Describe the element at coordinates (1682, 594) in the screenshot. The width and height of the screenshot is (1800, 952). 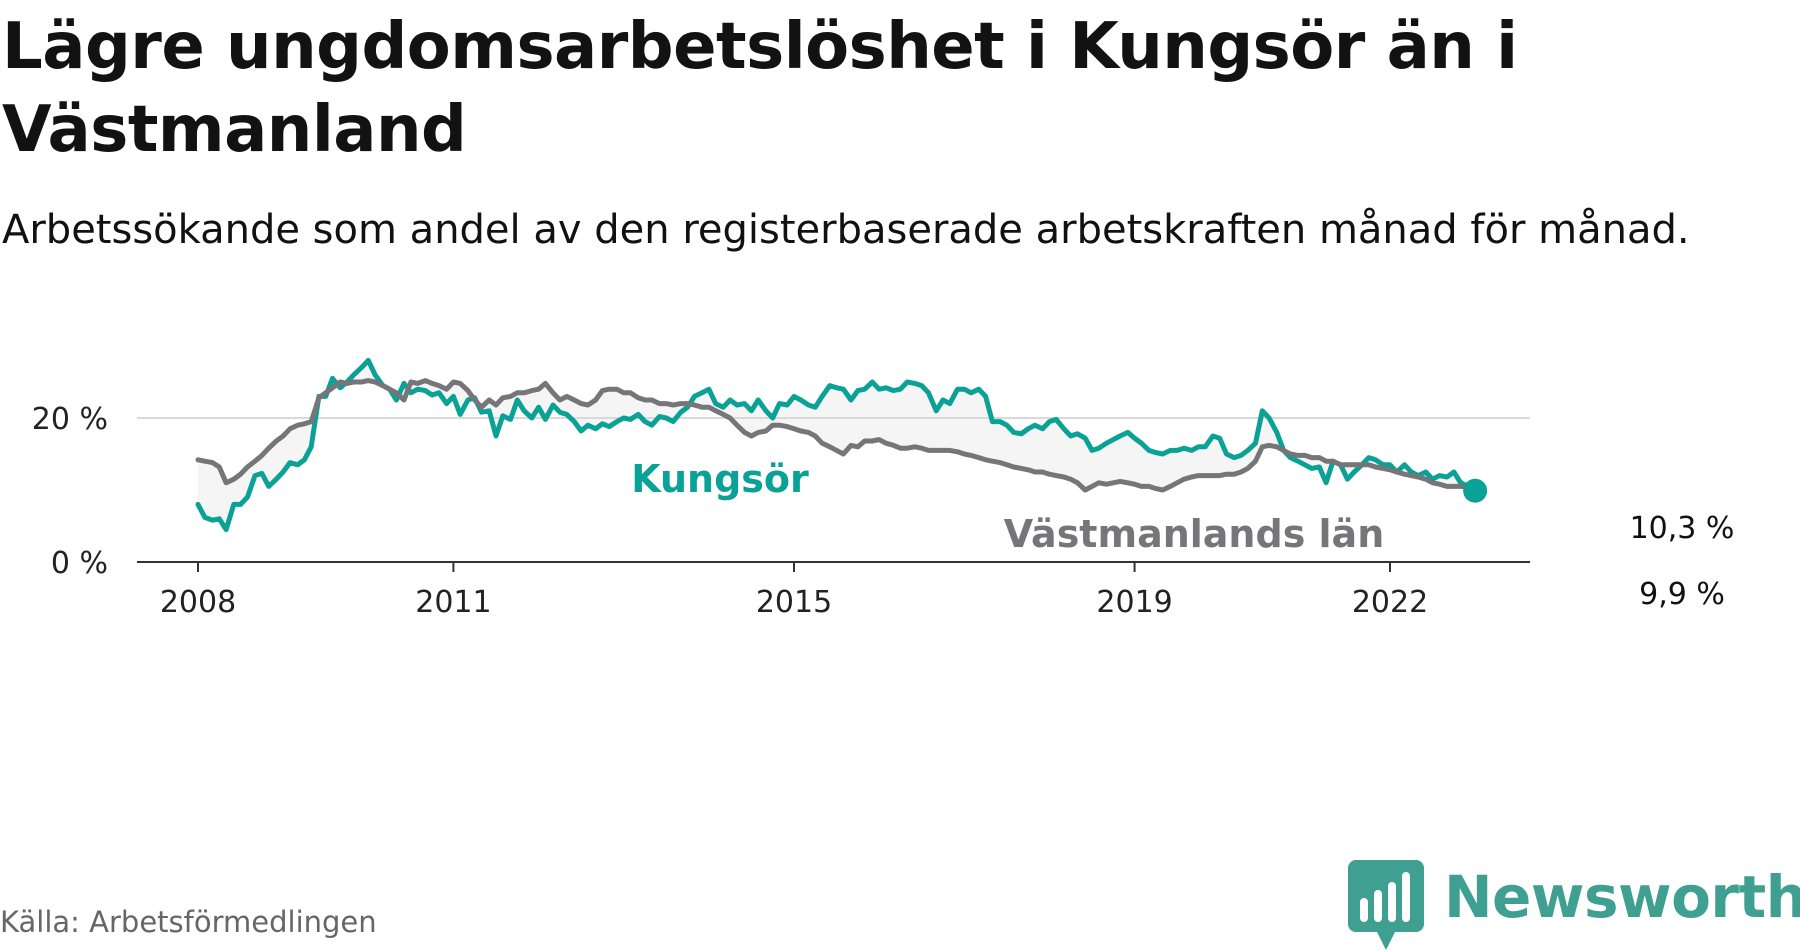
I see `kungsor-end-label: 9,9 %` at that location.